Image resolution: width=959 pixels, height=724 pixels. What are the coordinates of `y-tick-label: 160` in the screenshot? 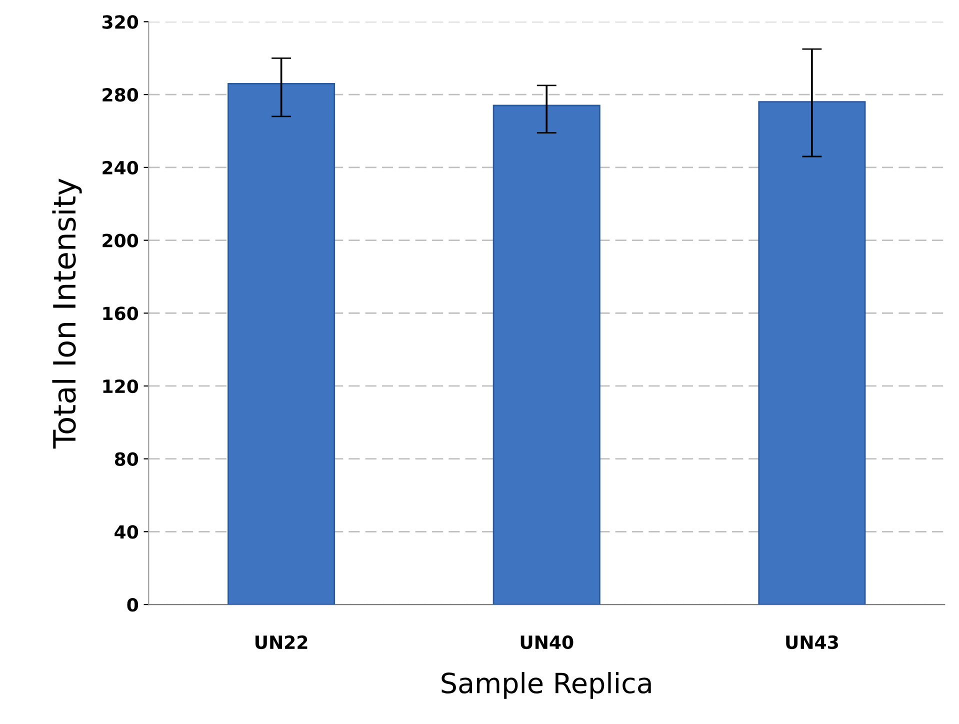 It's located at (120, 313).